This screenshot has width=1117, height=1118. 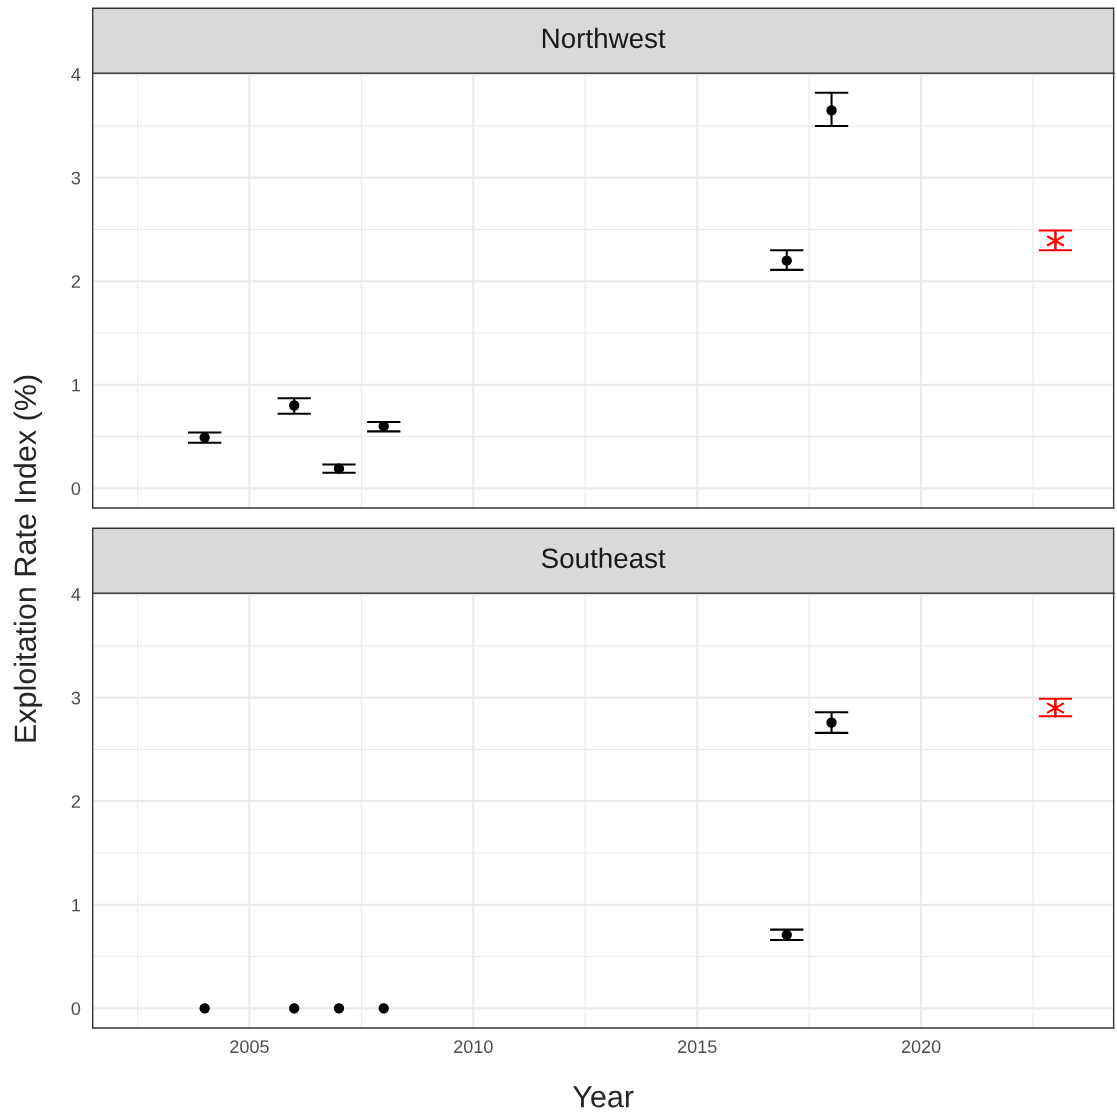 I want to click on x-tick-label: 2010, so click(x=473, y=1047).